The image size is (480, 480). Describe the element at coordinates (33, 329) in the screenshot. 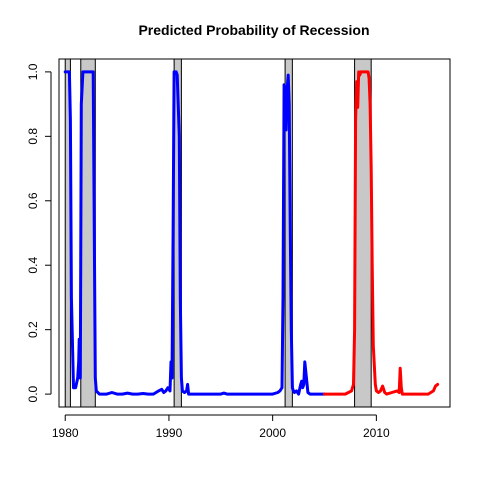

I see `y-tick-label-1: 0.2` at that location.